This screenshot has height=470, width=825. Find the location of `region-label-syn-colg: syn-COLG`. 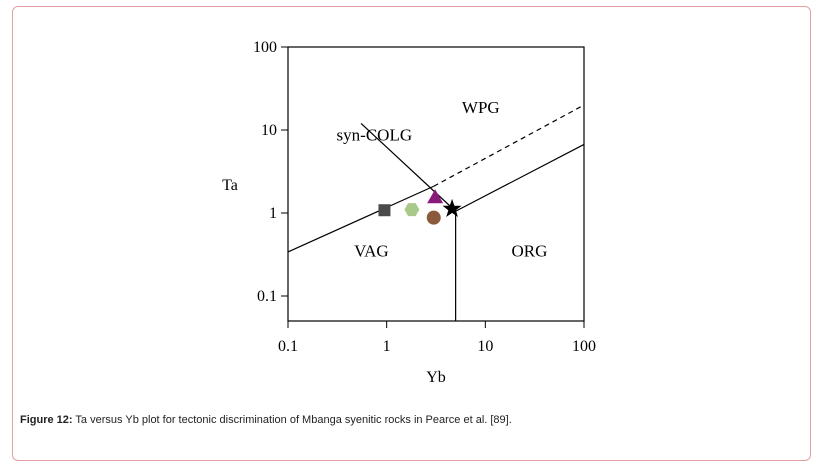

region-label-syn-colg: syn-COLG is located at coordinates (375, 134).